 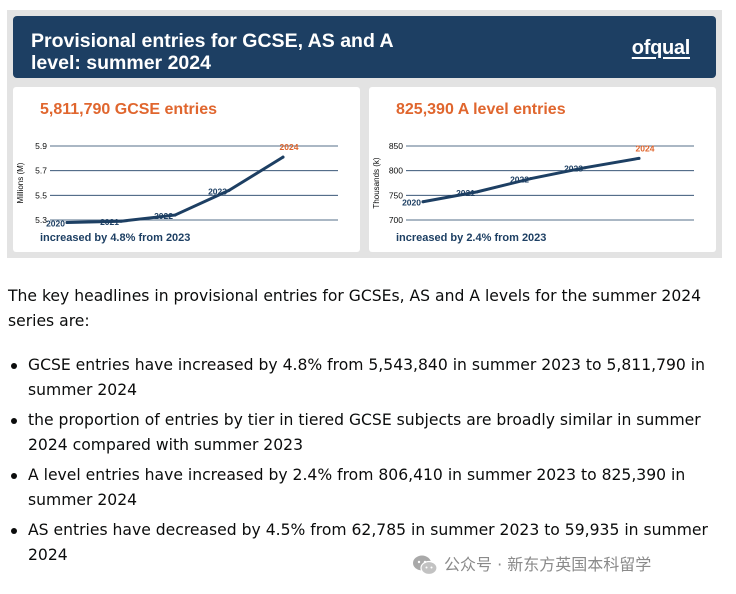 I want to click on y-axis-label: Thousands (k), so click(x=376, y=182).